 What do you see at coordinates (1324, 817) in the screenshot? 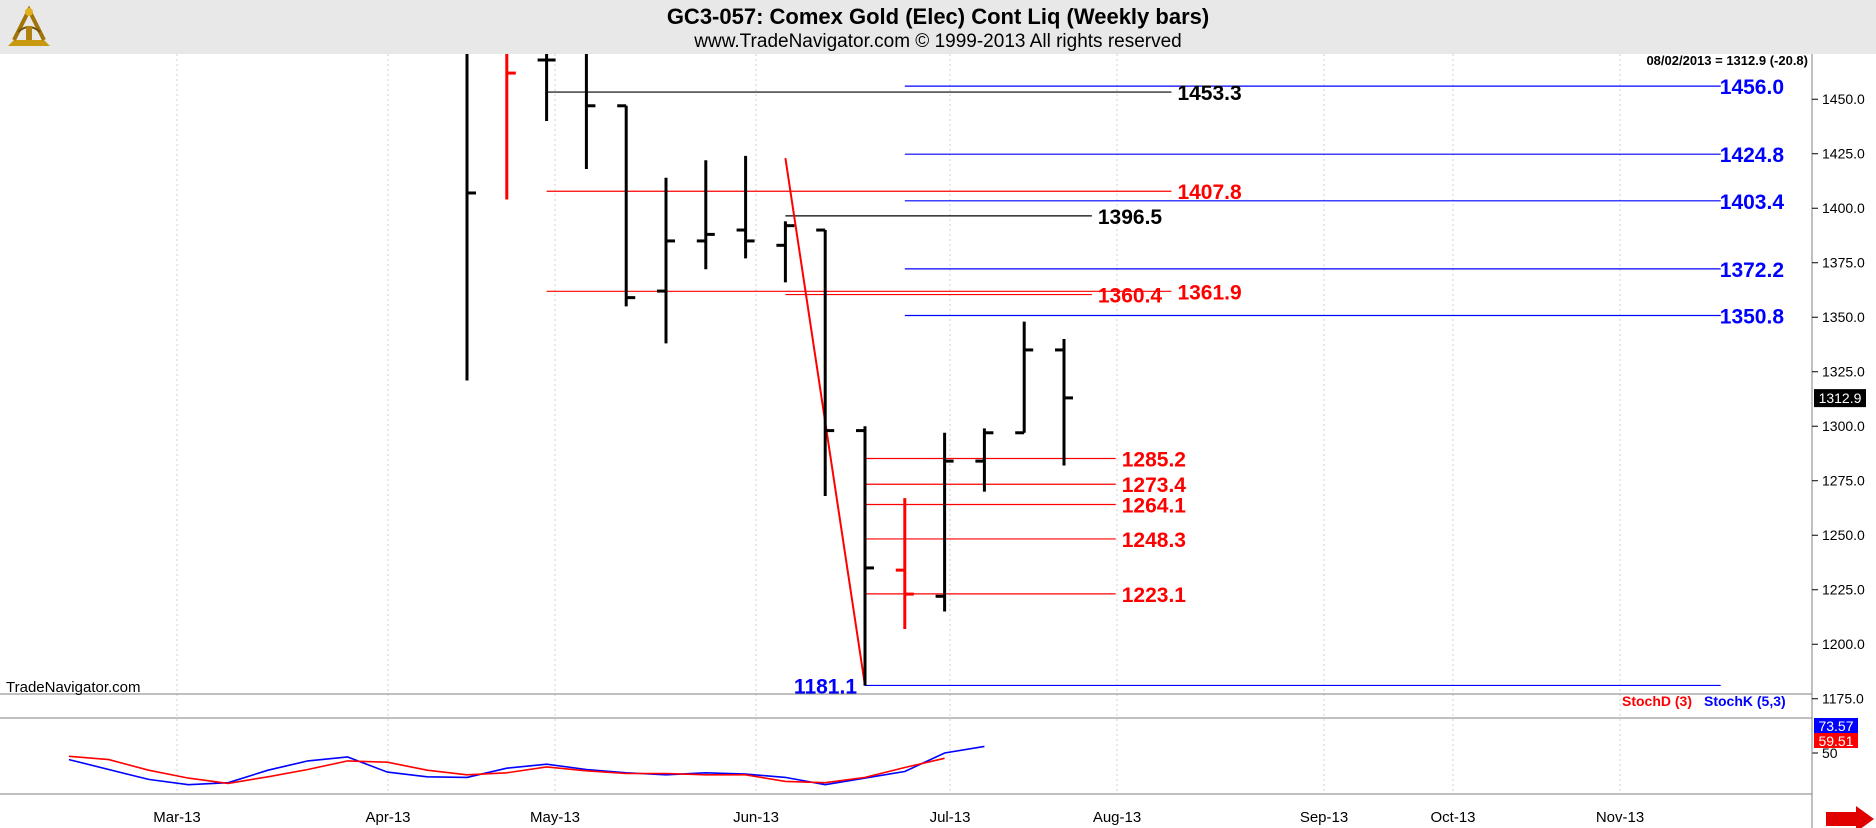
I see `x-tick-label: Sep-13` at bounding box center [1324, 817].